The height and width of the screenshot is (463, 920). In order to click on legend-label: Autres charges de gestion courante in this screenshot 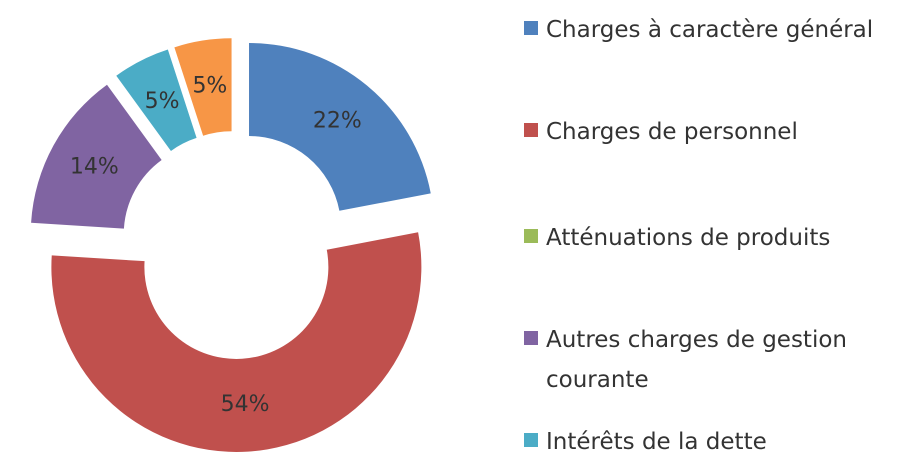, I will do `click(696, 360)`.